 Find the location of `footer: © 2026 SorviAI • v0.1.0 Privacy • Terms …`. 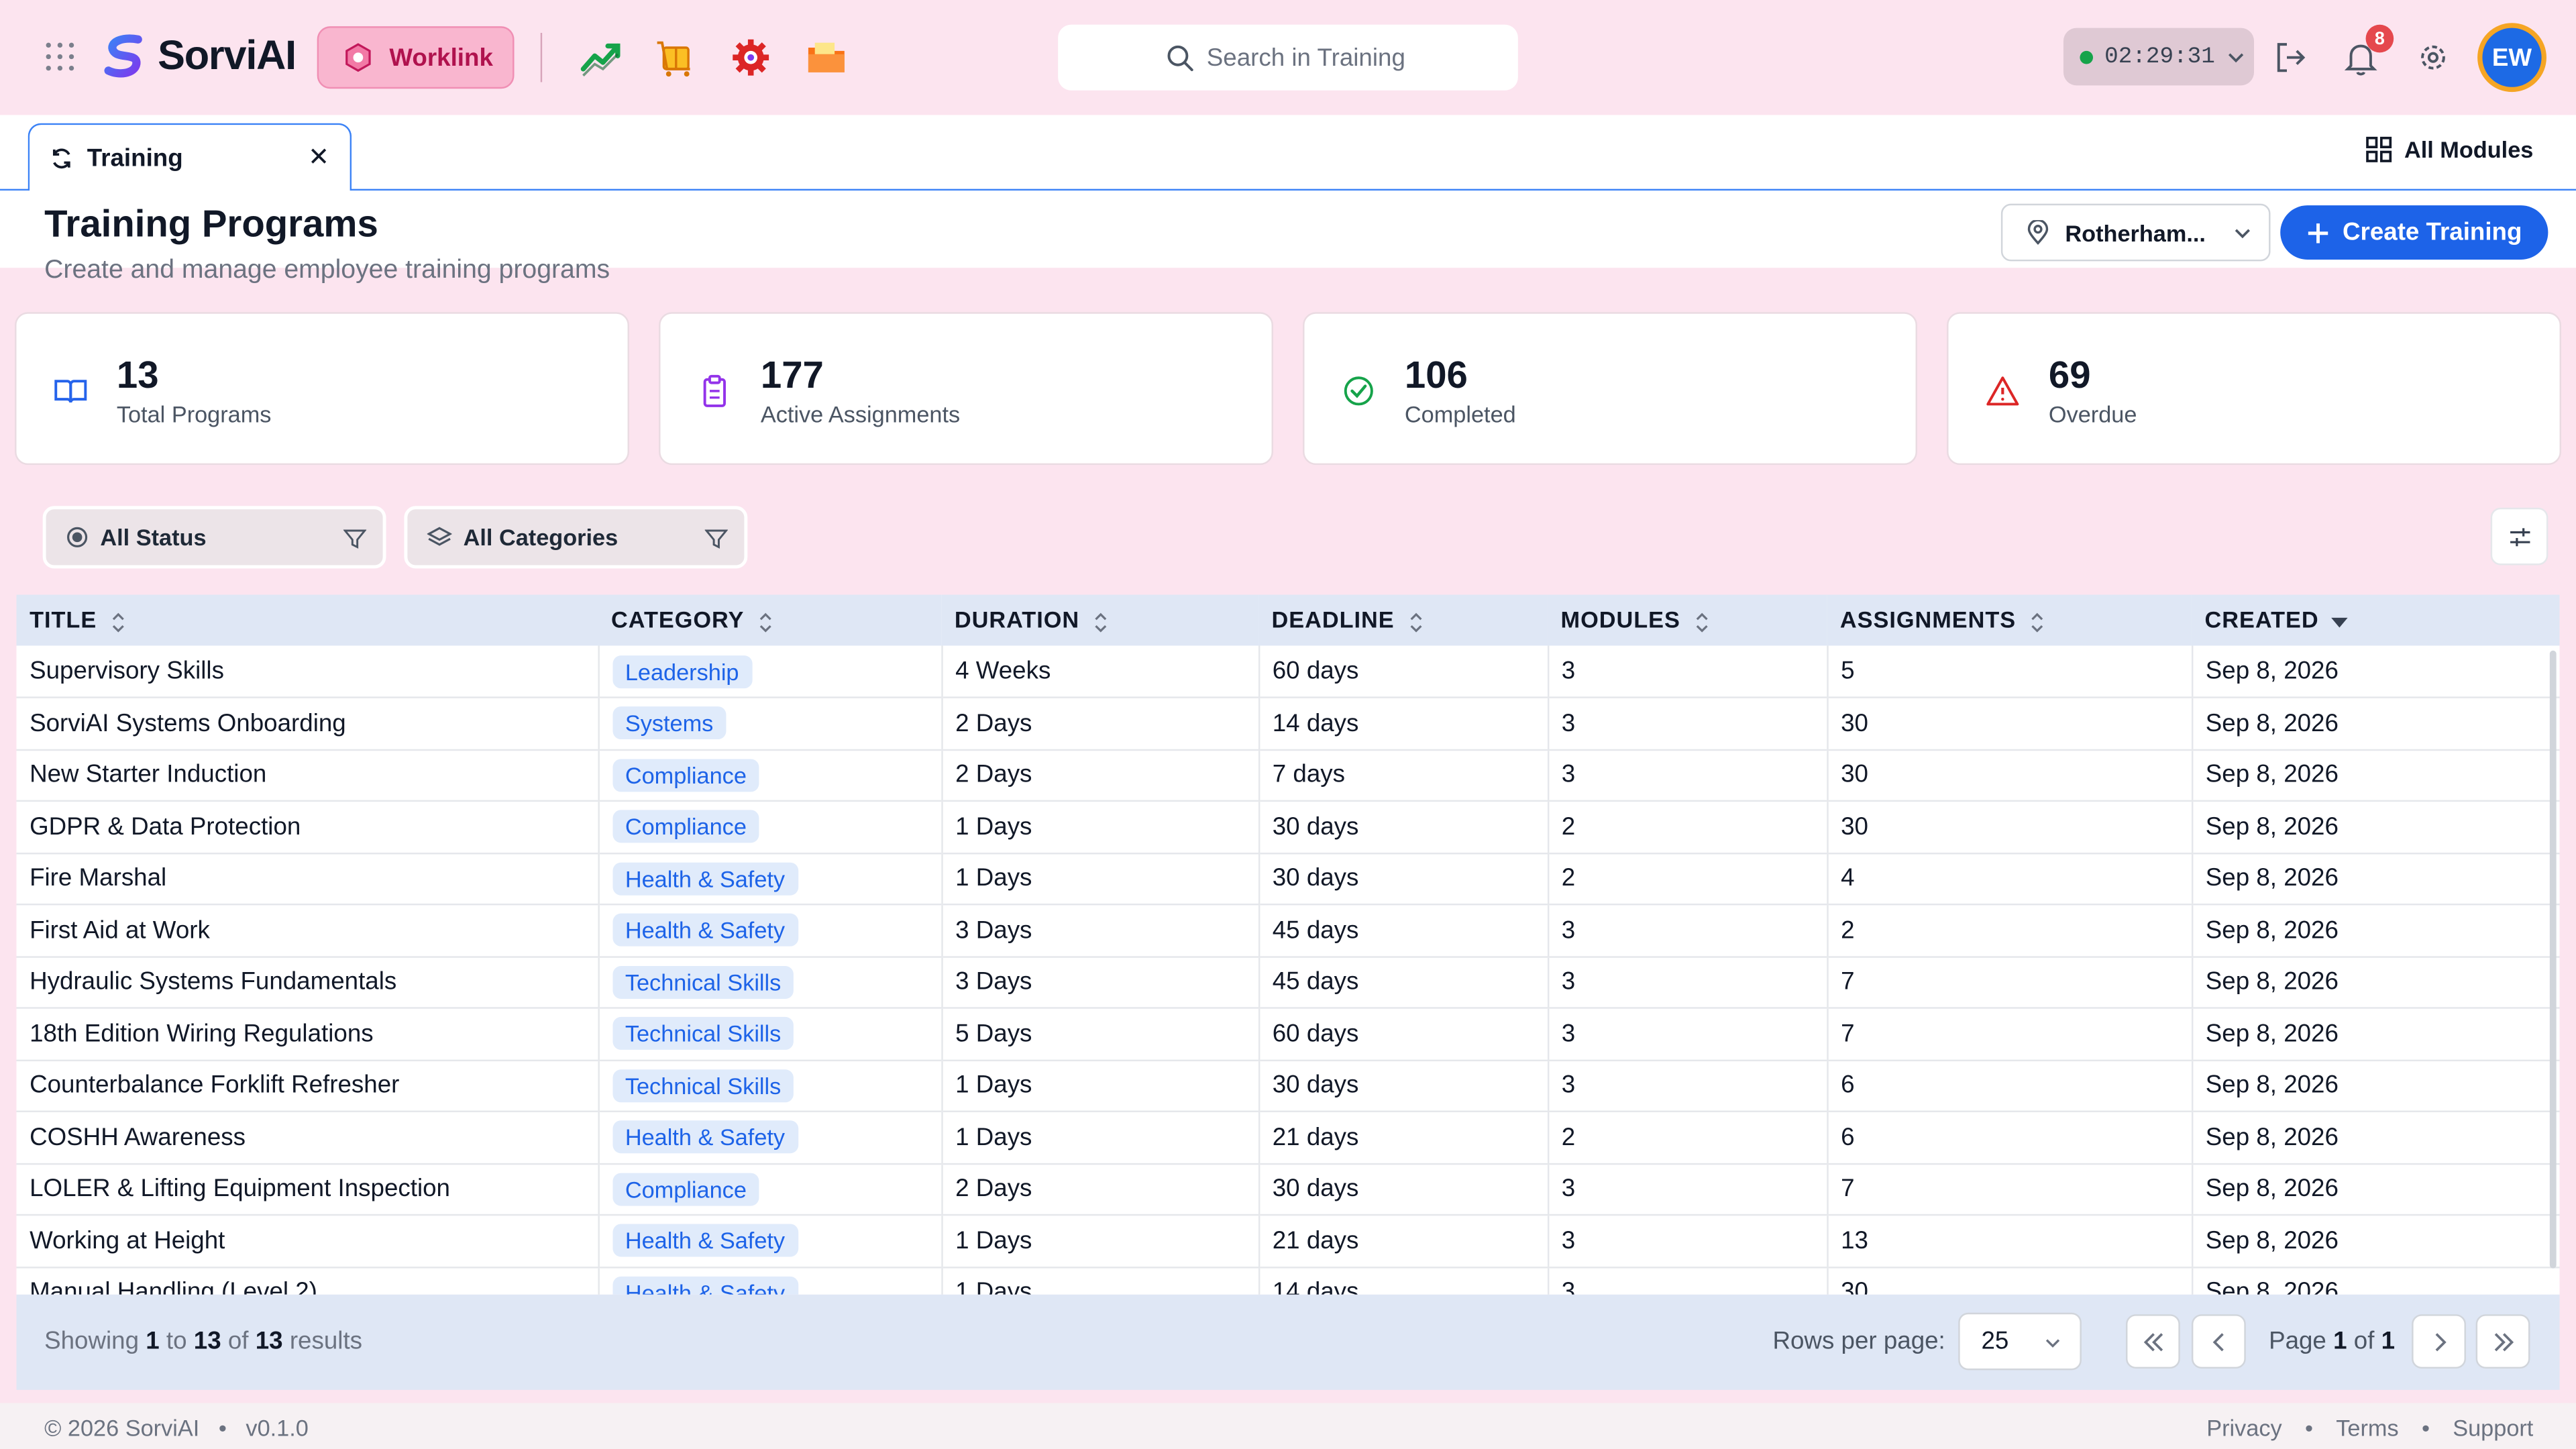

footer: © 2026 SorviAI • v0.1.0 Privacy • Terms … is located at coordinates (1288, 1426).